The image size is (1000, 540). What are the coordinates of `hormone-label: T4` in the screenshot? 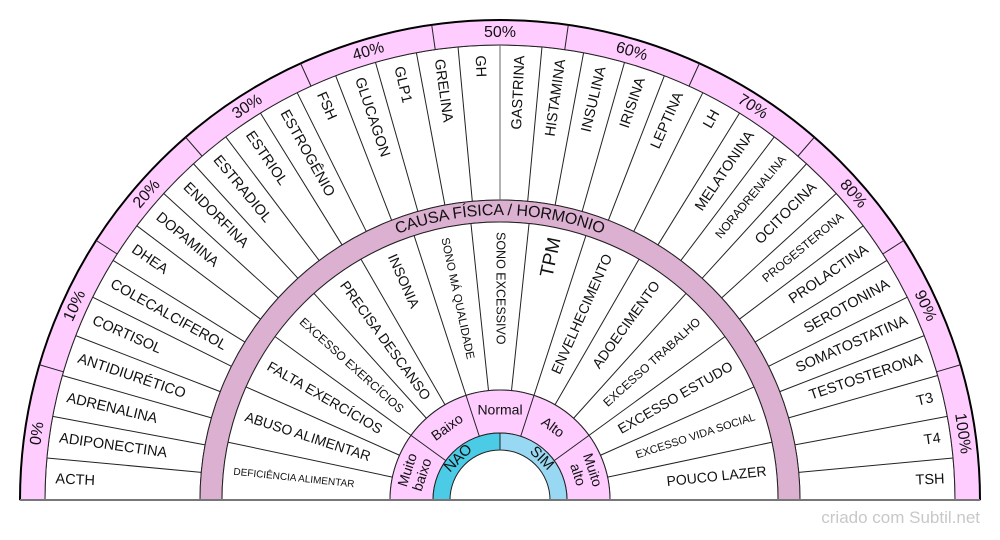 It's located at (932, 439).